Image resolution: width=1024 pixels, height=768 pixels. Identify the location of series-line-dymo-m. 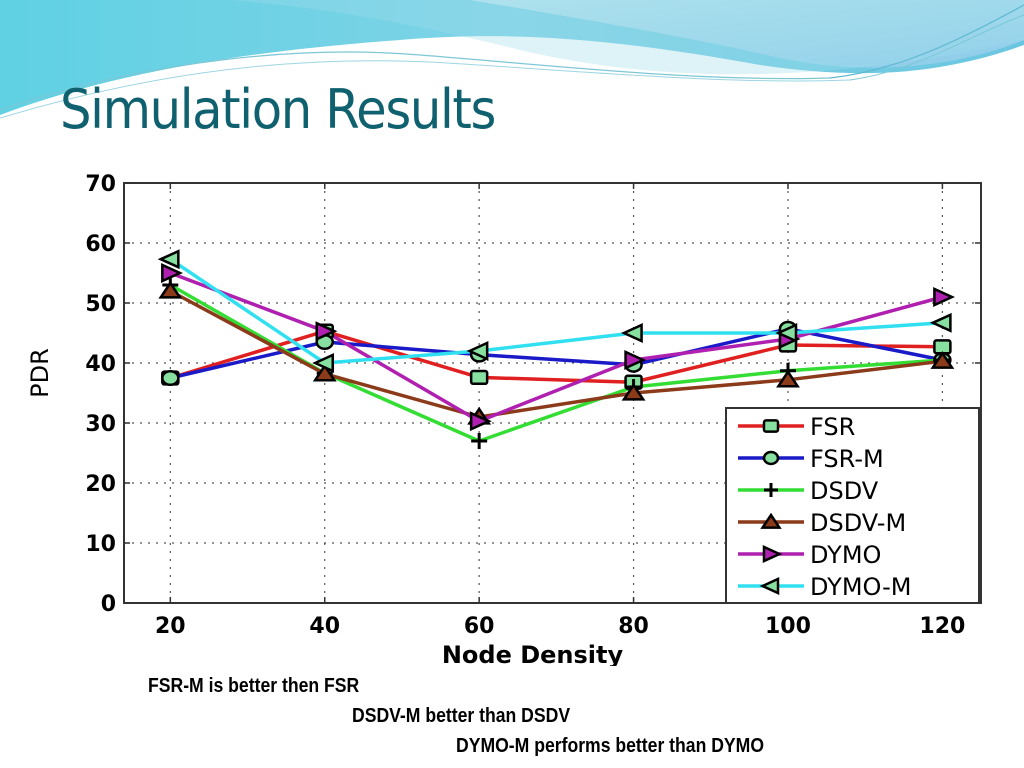
(556, 311).